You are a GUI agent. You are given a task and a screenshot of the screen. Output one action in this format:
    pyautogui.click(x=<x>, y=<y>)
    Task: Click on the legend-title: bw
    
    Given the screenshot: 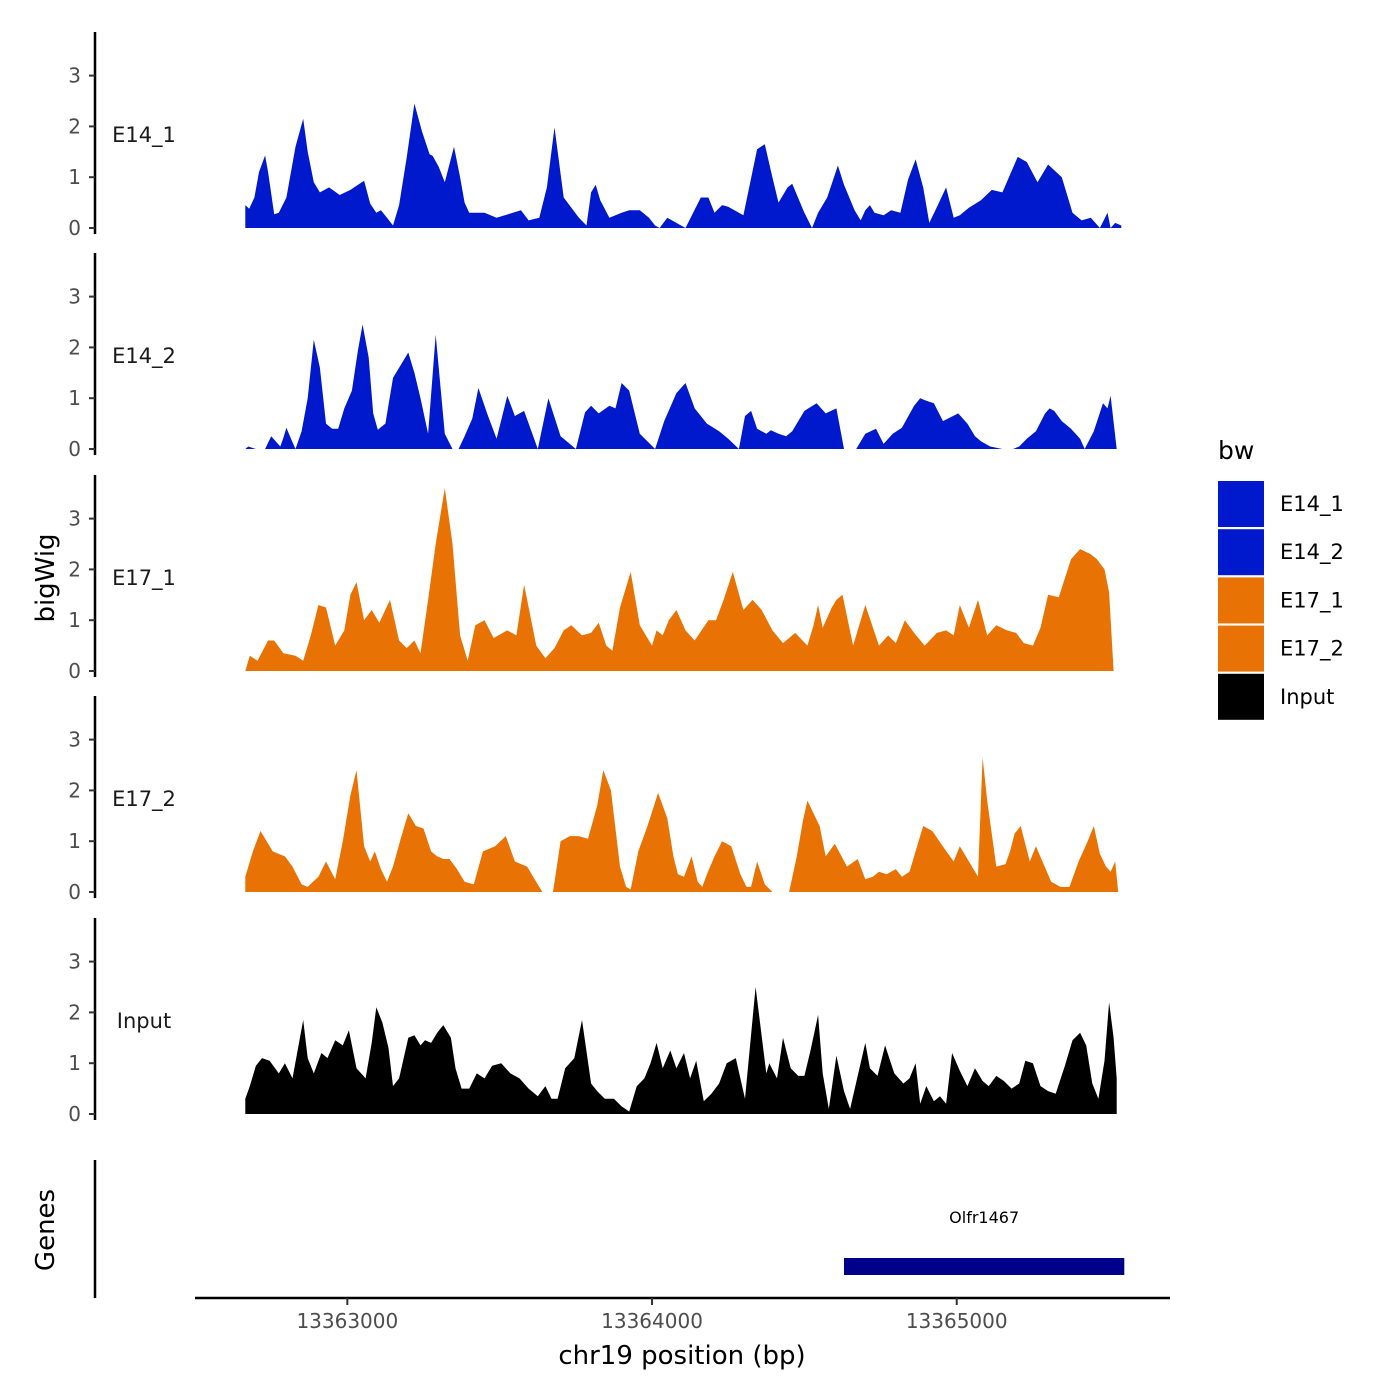 What is the action you would take?
    pyautogui.click(x=1236, y=450)
    